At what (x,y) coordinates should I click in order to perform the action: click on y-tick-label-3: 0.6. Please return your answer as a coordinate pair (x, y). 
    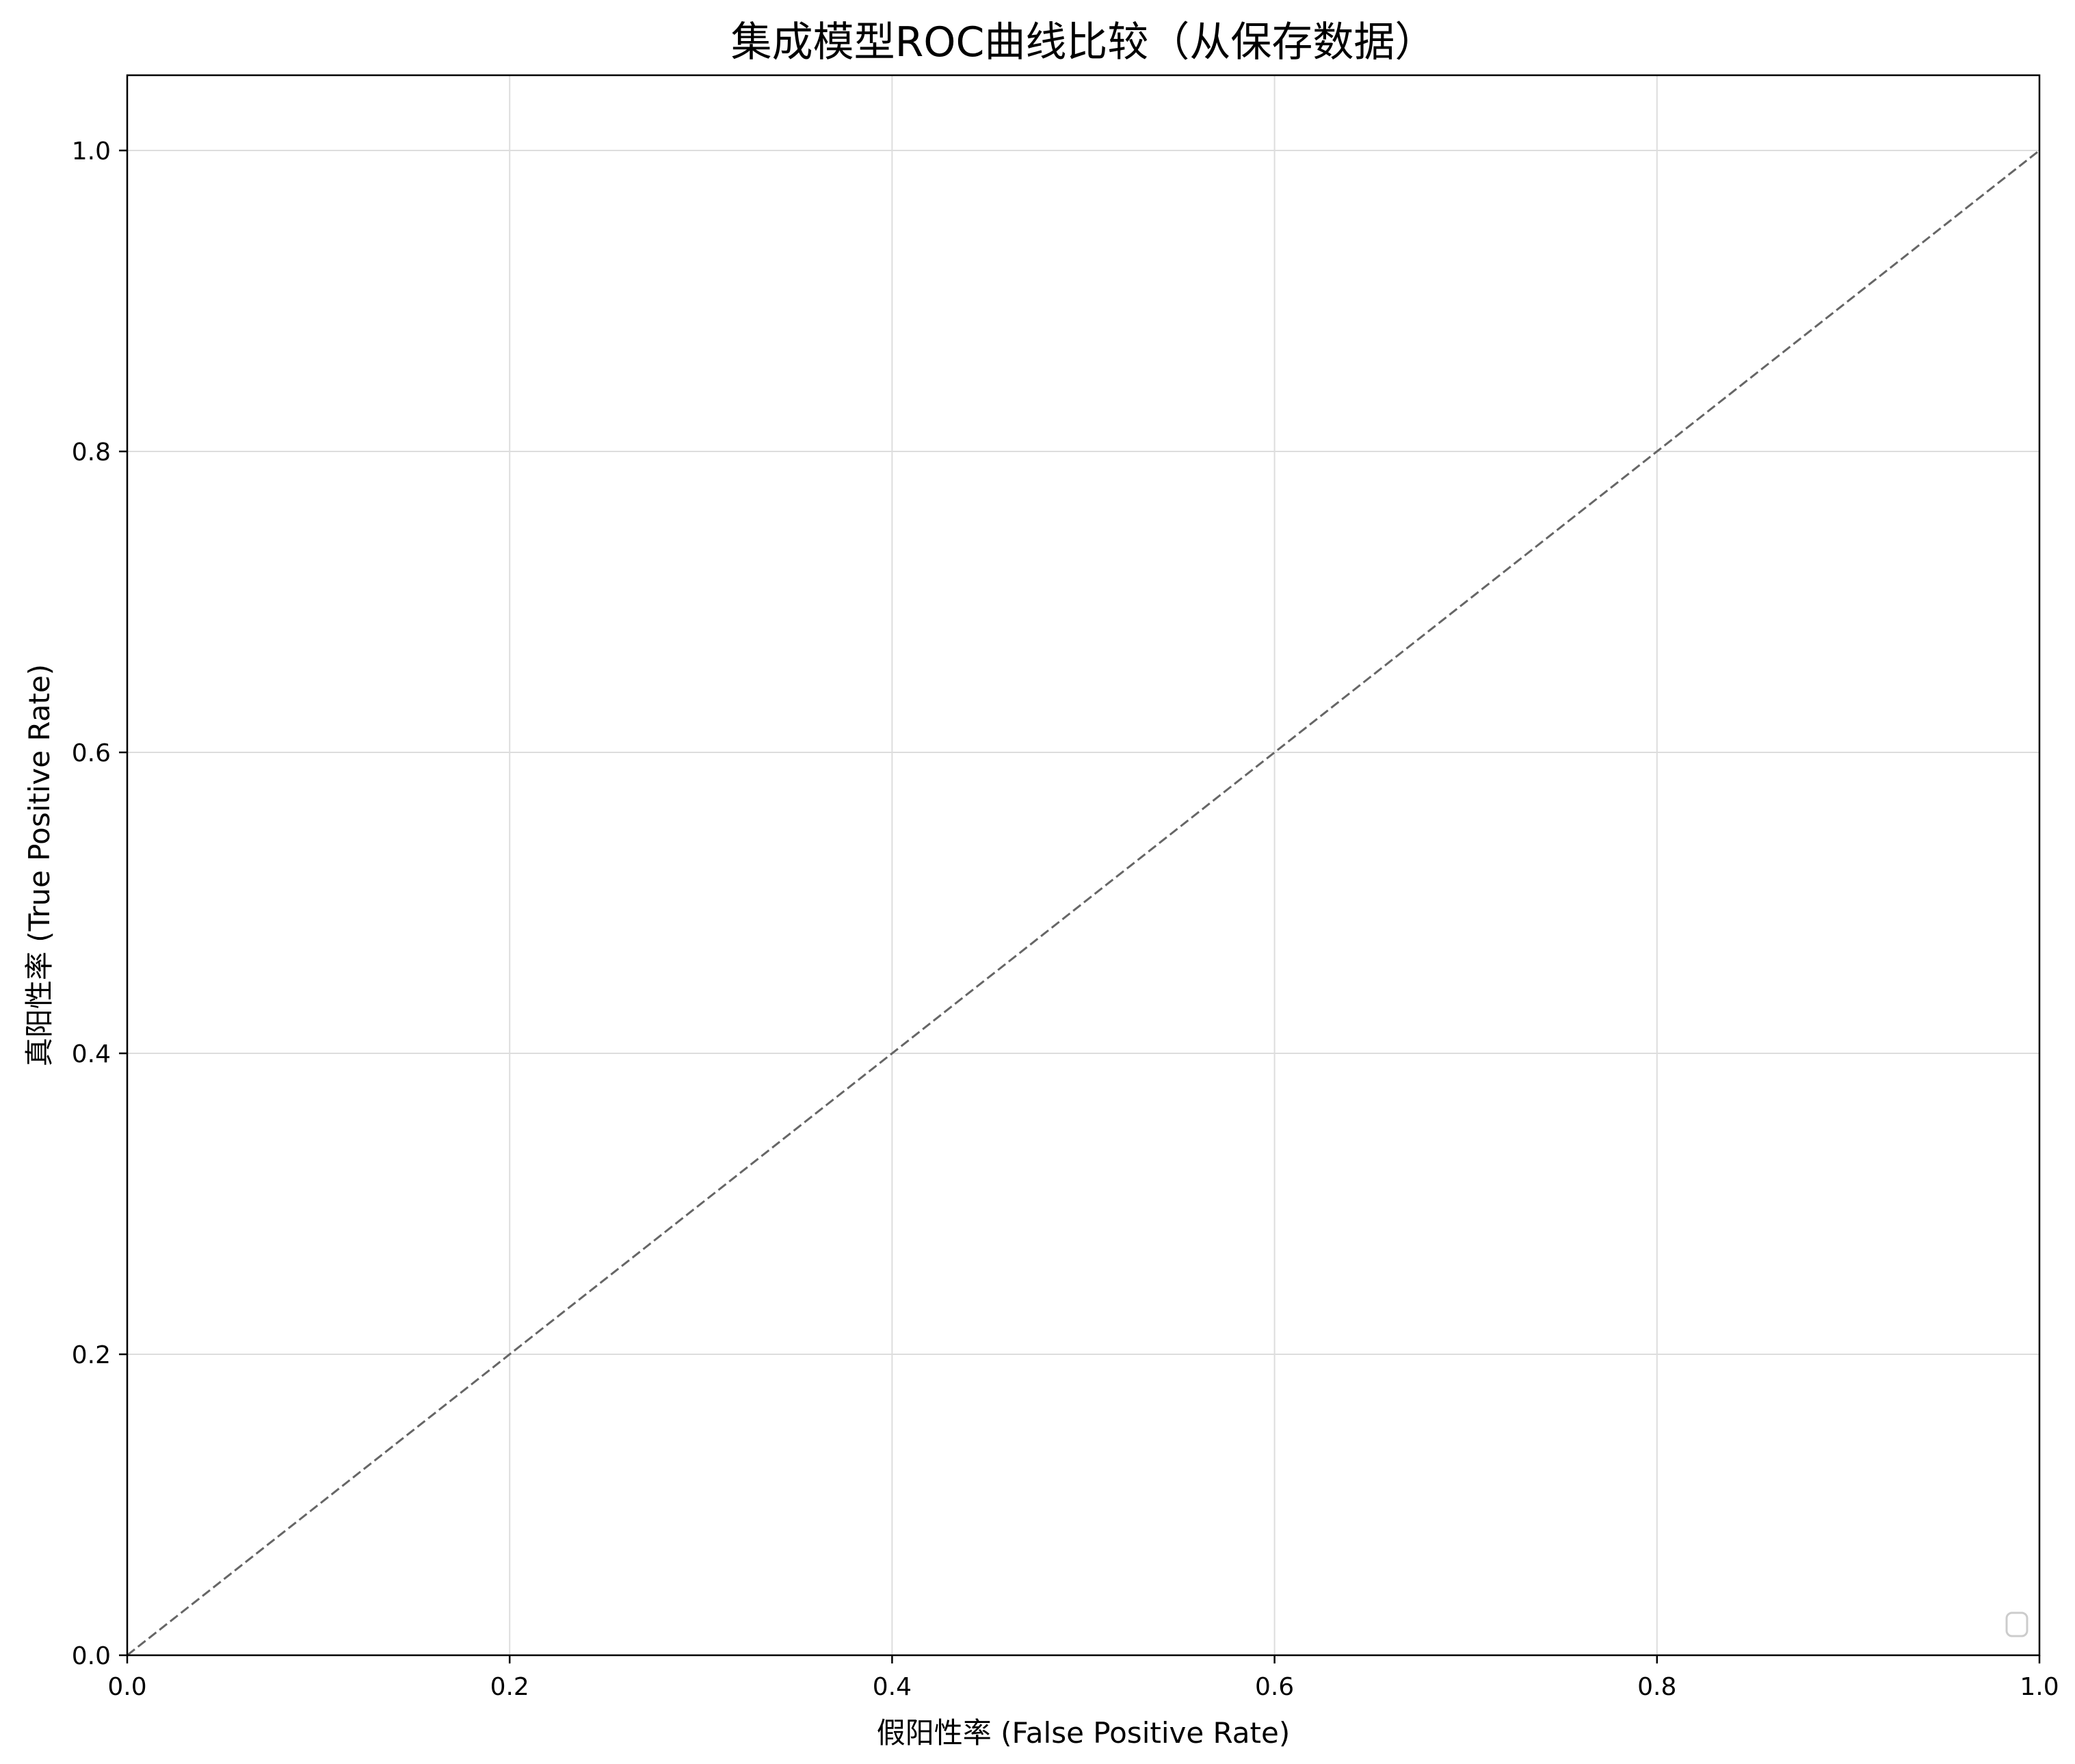
    Looking at the image, I should click on (91, 753).